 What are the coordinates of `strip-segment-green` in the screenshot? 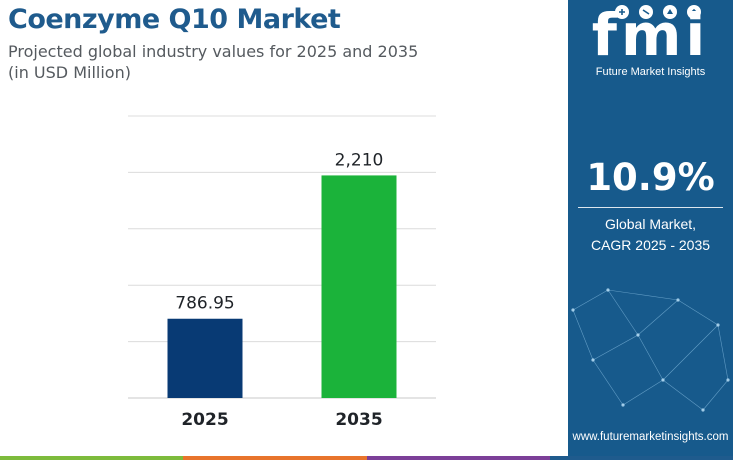 It's located at (92, 458).